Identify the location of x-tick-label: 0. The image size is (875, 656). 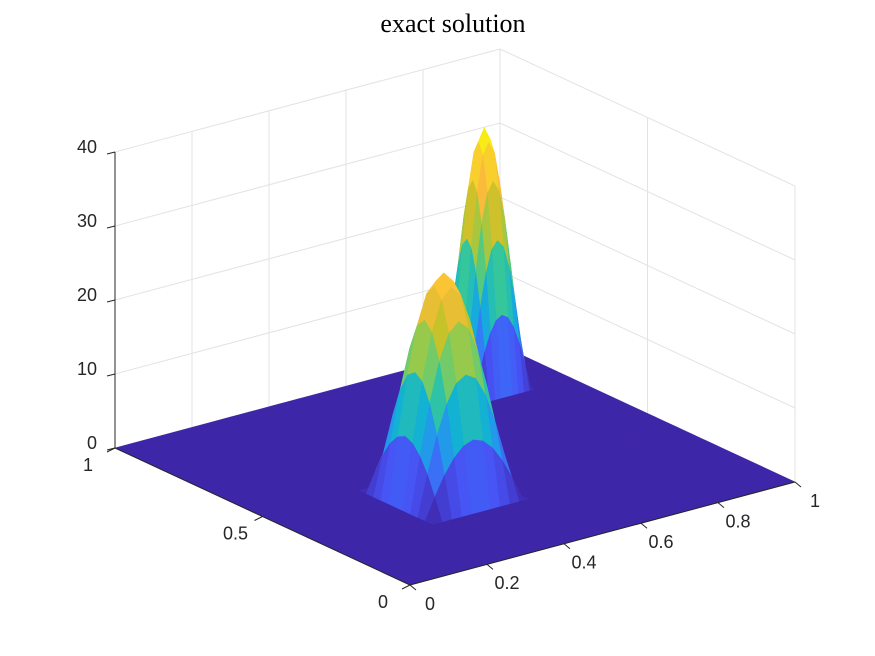
(430, 604).